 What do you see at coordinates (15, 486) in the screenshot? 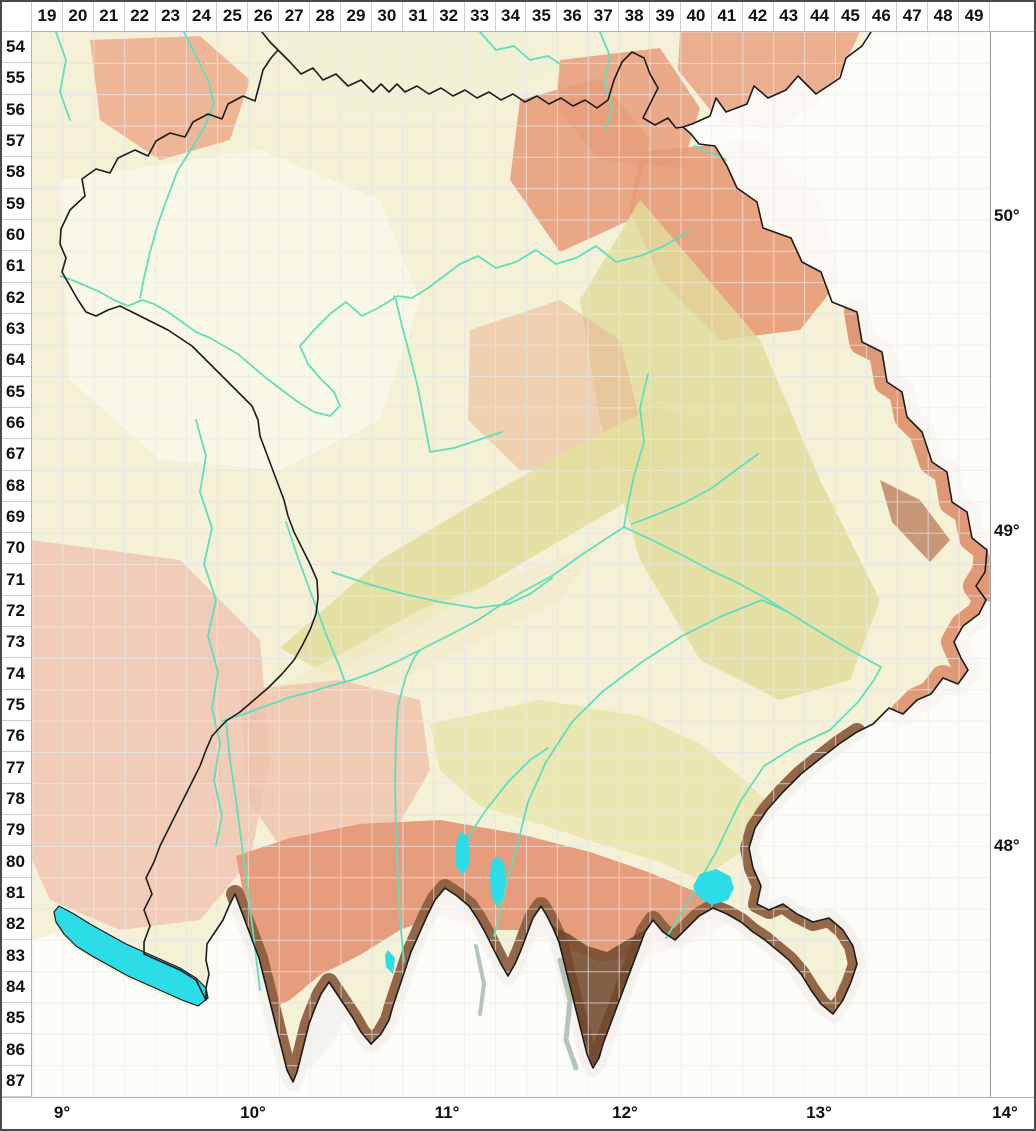
I see `row-header-68: 68` at bounding box center [15, 486].